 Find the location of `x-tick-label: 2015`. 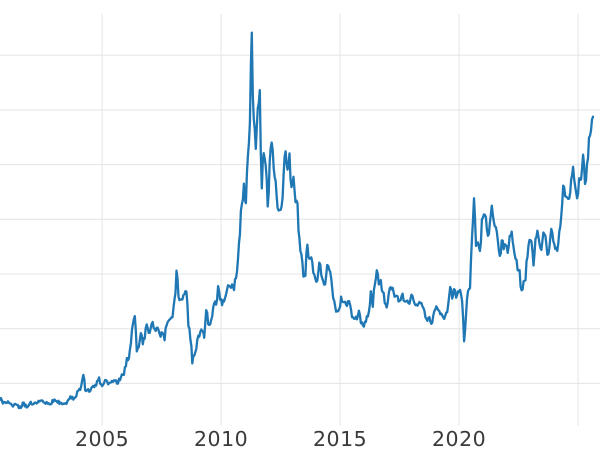

x-tick-label: 2015 is located at coordinates (340, 439).